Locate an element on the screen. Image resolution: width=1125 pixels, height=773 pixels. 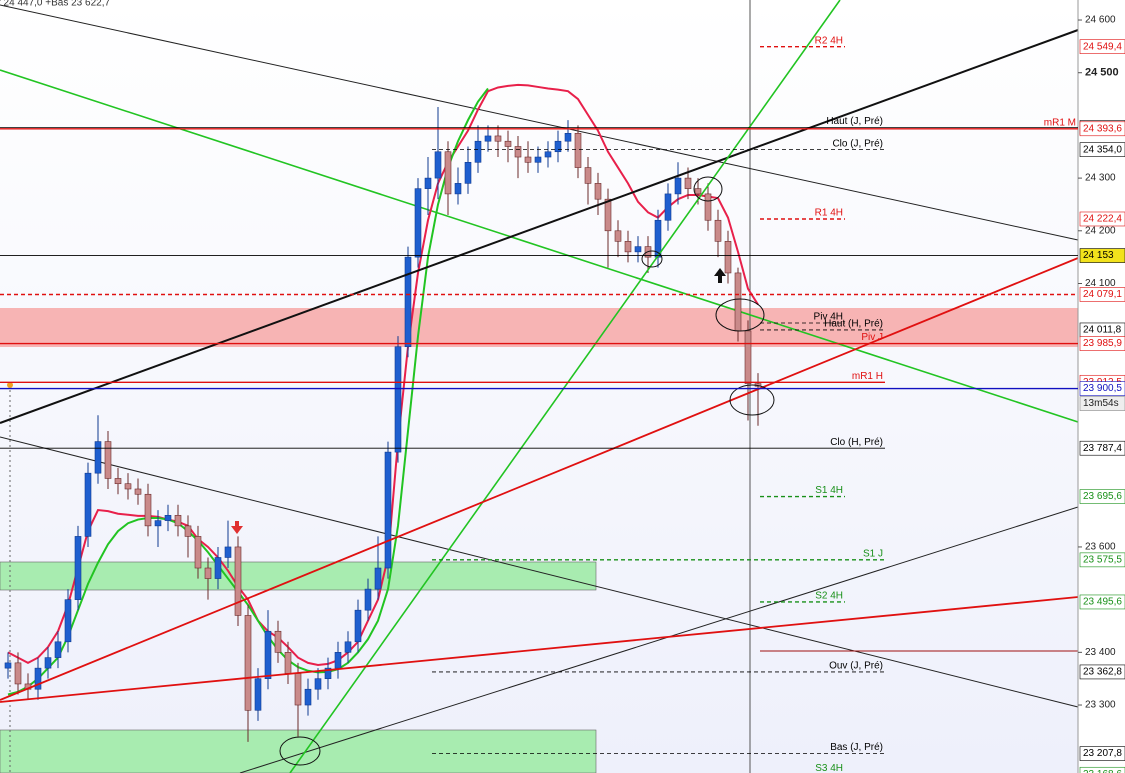
y-tick-label: 24 500 is located at coordinates (1102, 73).